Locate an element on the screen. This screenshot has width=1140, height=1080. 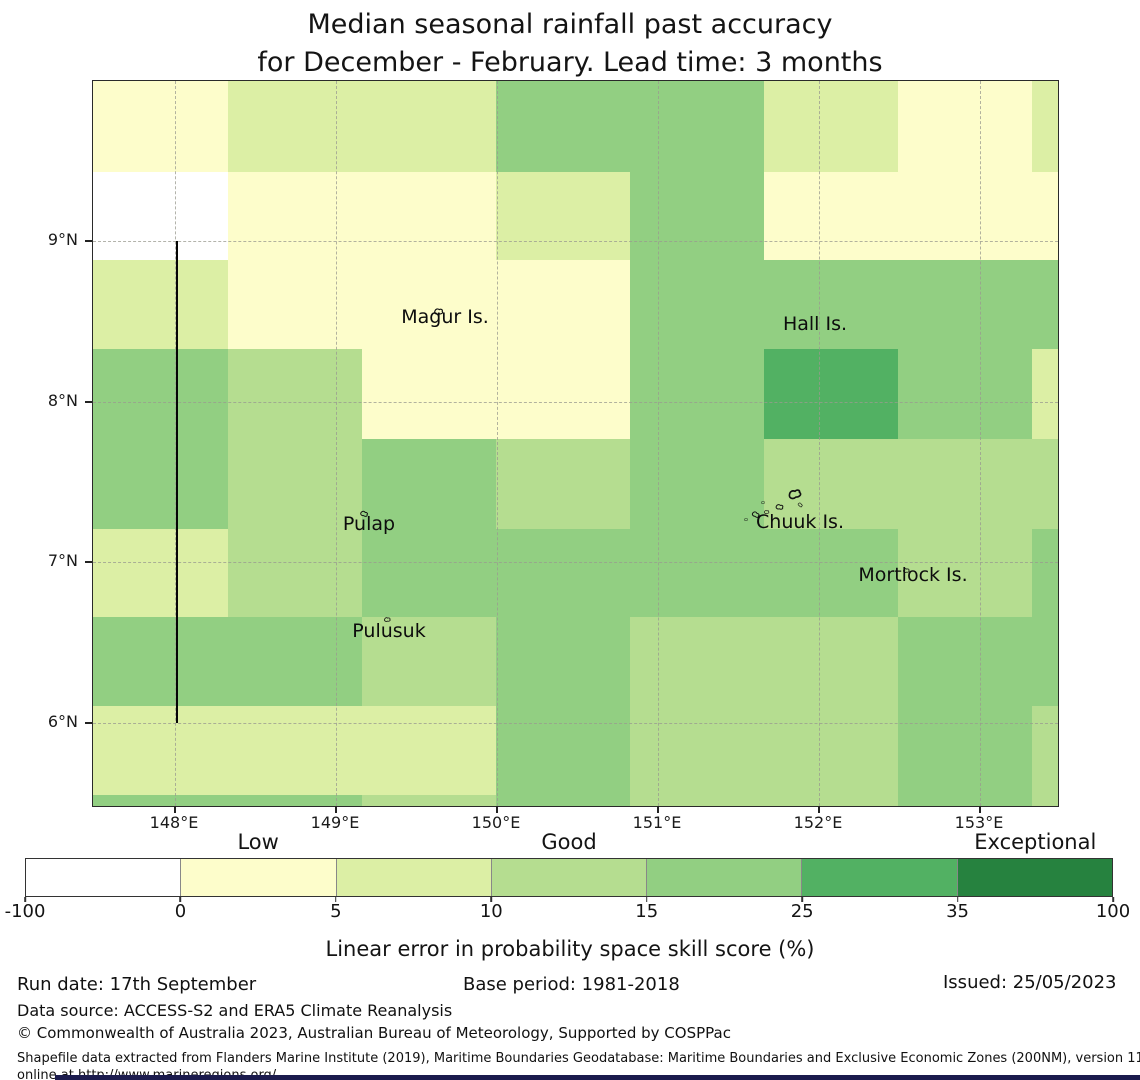
latitude-tick-label: 6°N is located at coordinates (62, 721).